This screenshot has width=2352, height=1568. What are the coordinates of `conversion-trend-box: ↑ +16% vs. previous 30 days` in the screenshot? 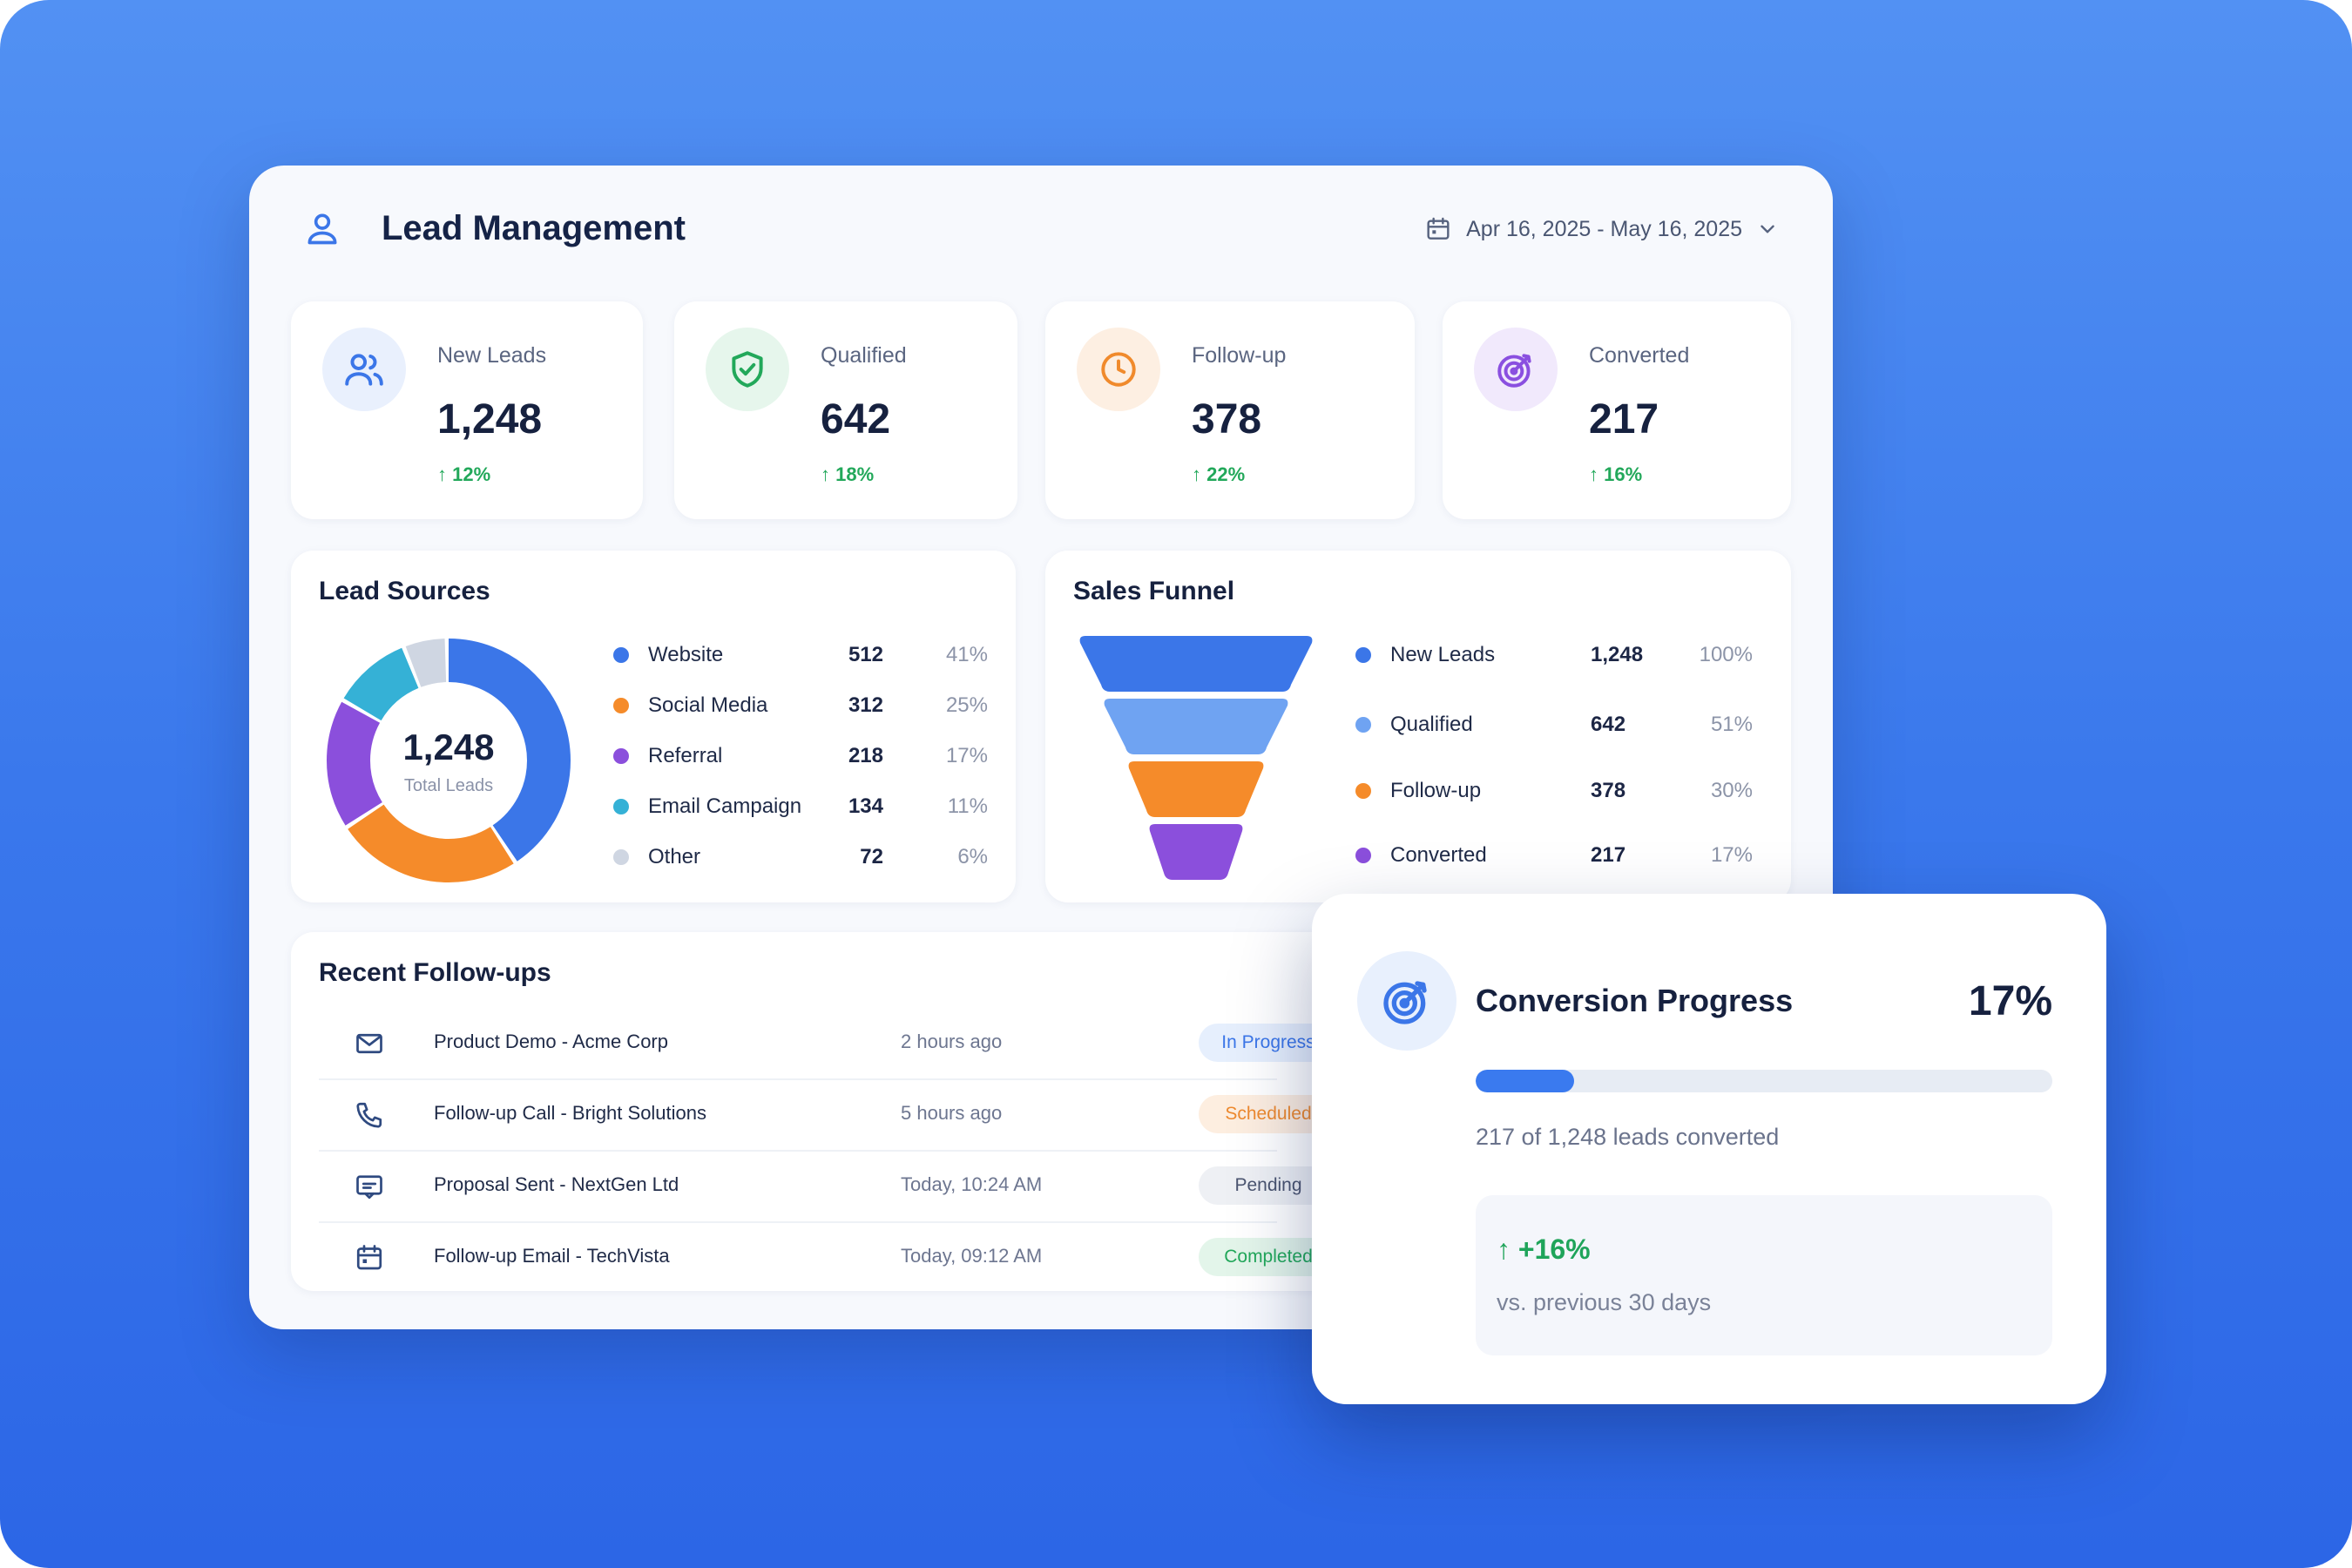 It's located at (1764, 1275).